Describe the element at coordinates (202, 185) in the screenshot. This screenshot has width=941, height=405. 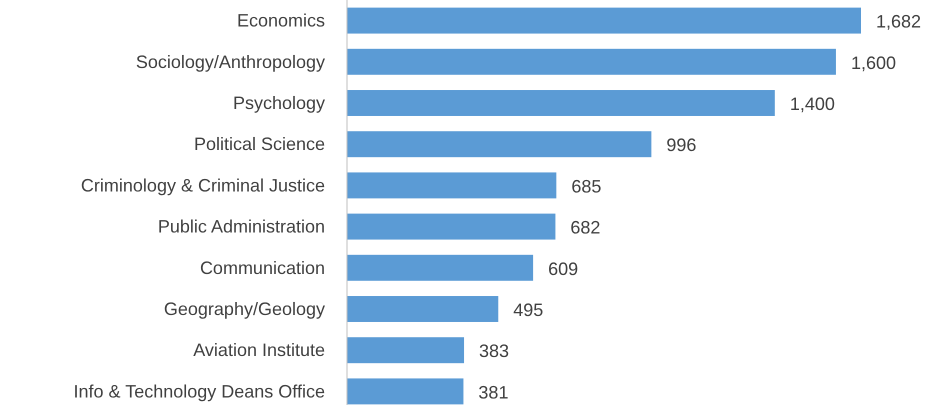
I see `y-tick-label: Criminology & Criminal Justice` at that location.